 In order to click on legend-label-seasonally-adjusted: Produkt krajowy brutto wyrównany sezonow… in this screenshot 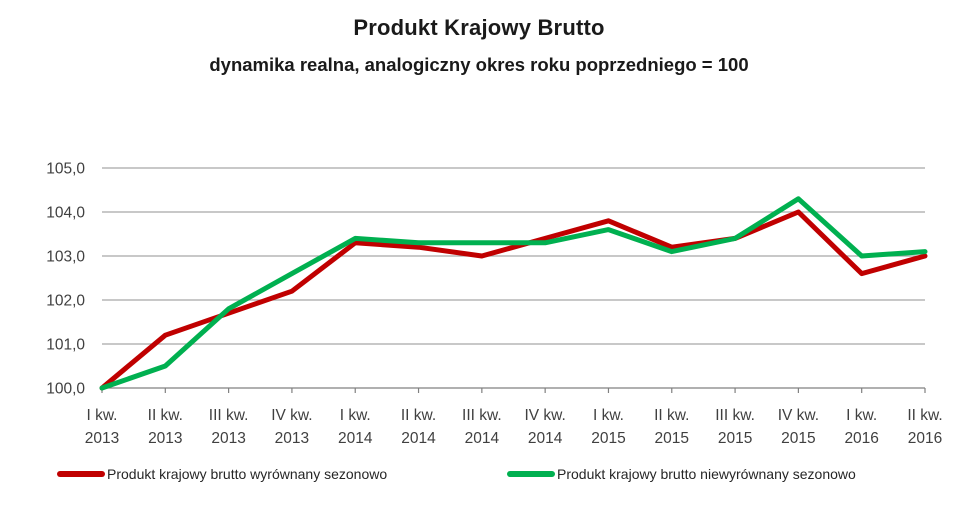, I will do `click(247, 474)`.